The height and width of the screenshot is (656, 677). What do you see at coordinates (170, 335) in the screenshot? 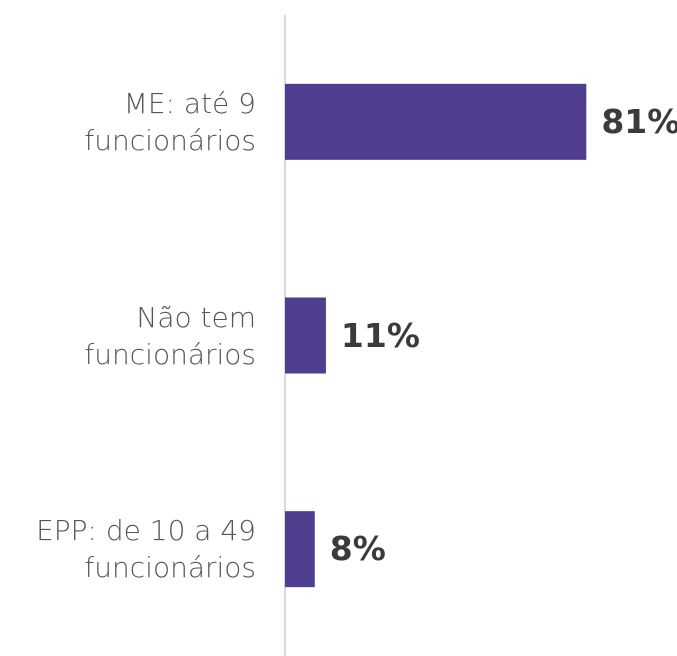
I see `category-label: Não tem funcionários` at bounding box center [170, 335].